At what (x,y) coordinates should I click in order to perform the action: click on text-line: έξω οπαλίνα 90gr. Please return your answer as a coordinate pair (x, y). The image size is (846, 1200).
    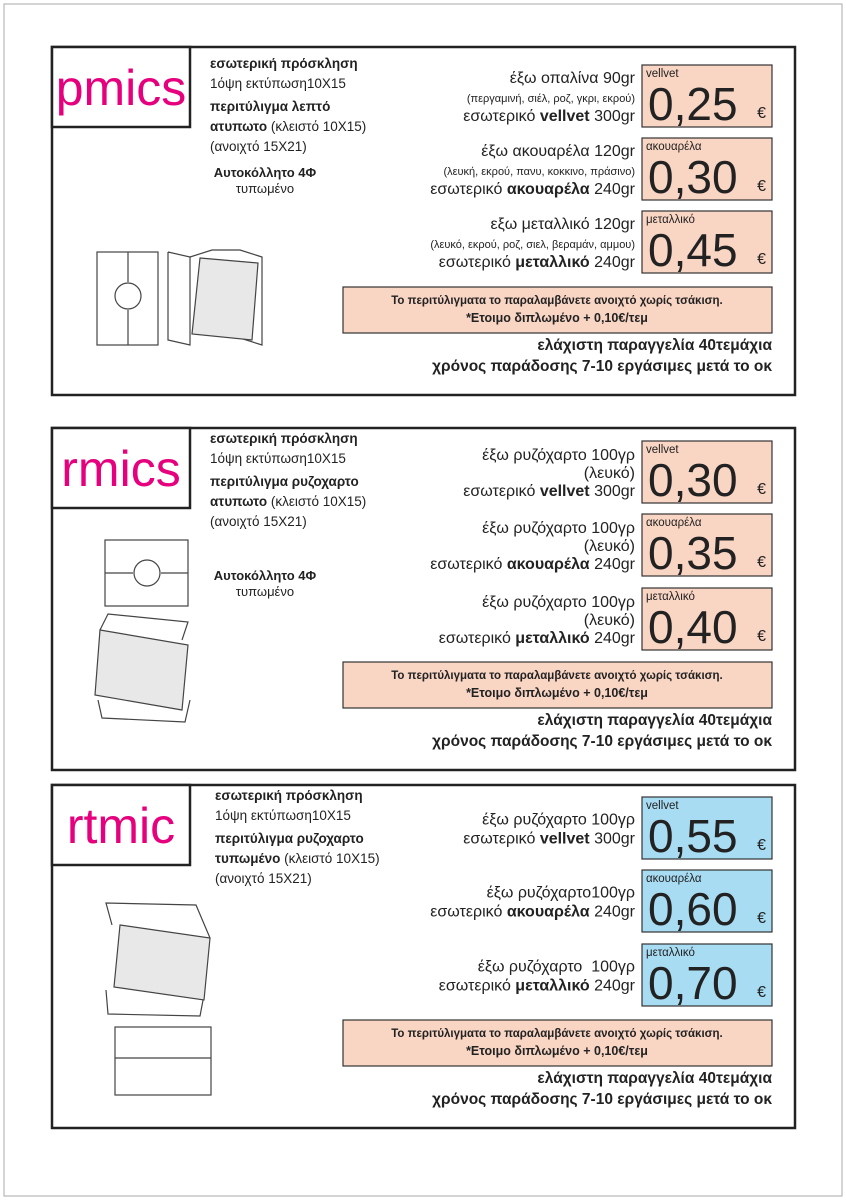
    Looking at the image, I should click on (573, 78).